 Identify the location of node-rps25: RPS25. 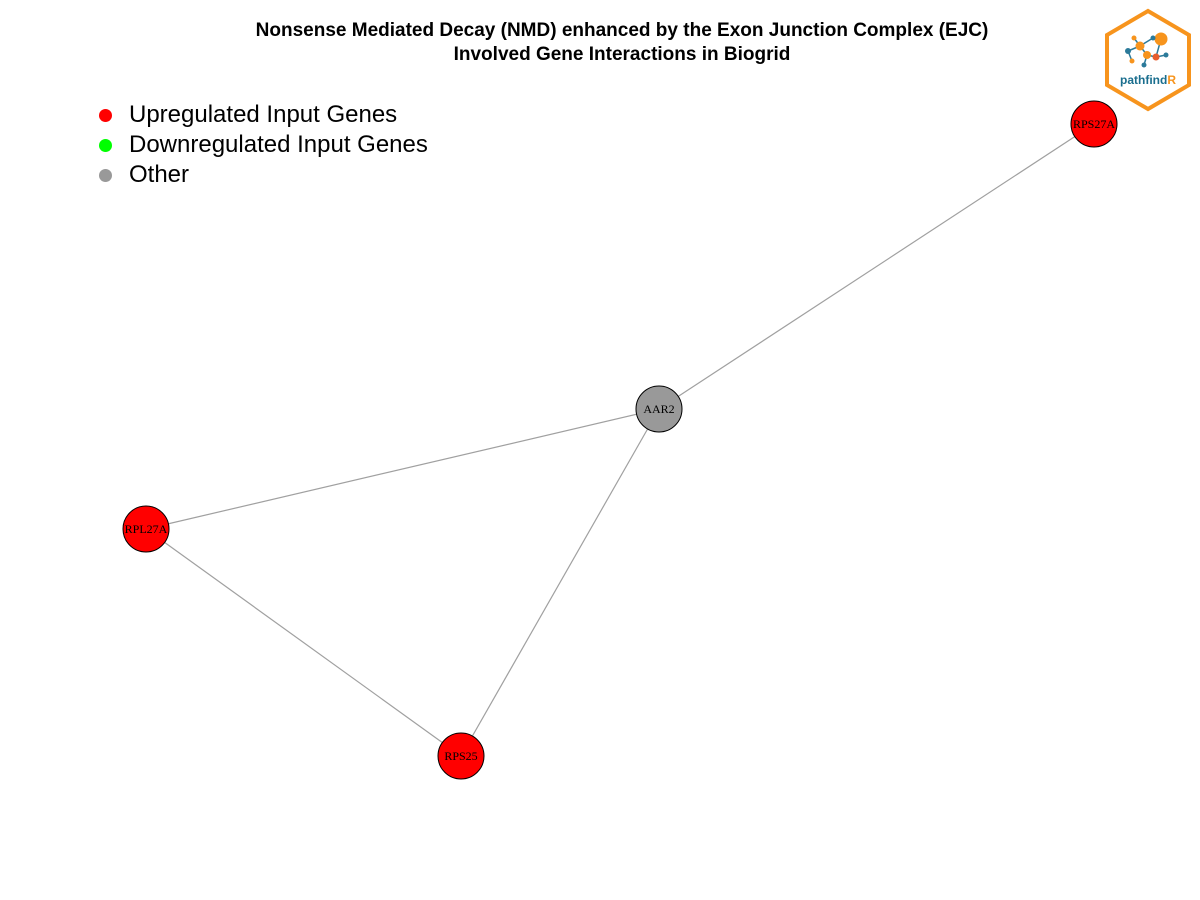
(461, 756).